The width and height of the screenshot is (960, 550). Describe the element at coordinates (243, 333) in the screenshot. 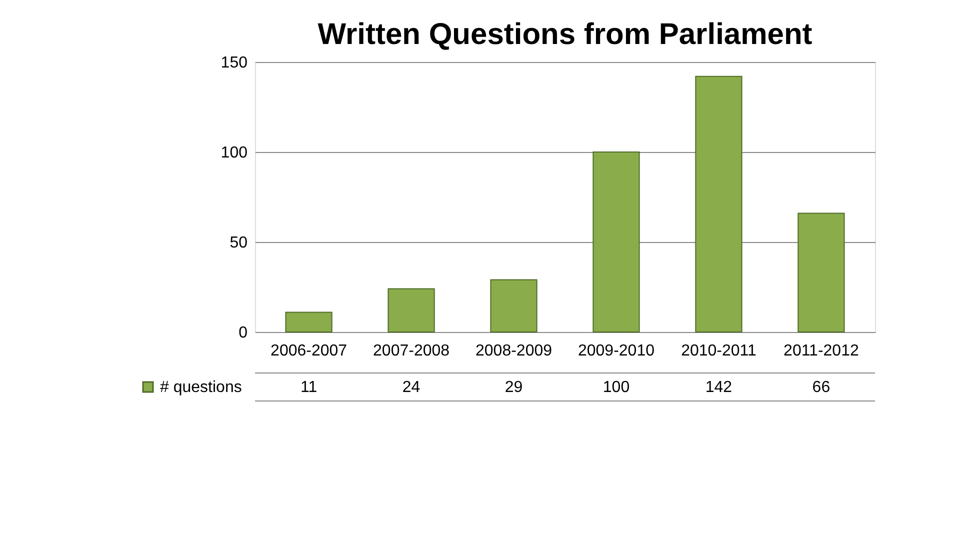

I see `y-tick-label: 0` at that location.